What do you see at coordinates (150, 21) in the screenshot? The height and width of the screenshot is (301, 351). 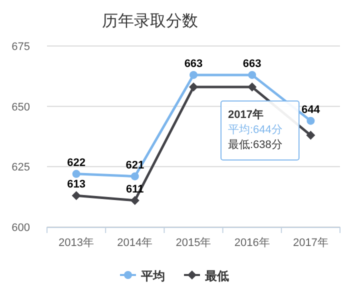 I see `chart-title: 历年录取分数` at bounding box center [150, 21].